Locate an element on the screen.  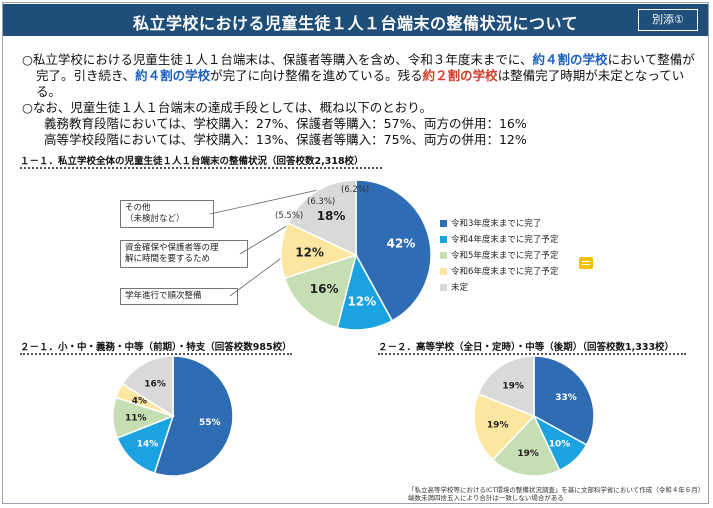
chart1-sub-label-2: (6.2%) is located at coordinates (355, 190).